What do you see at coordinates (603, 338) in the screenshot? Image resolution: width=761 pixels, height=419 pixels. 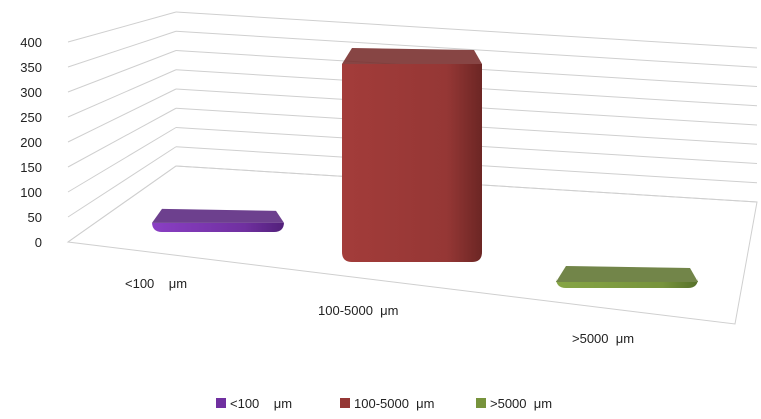 I see `category-label: >5000 μm` at bounding box center [603, 338].